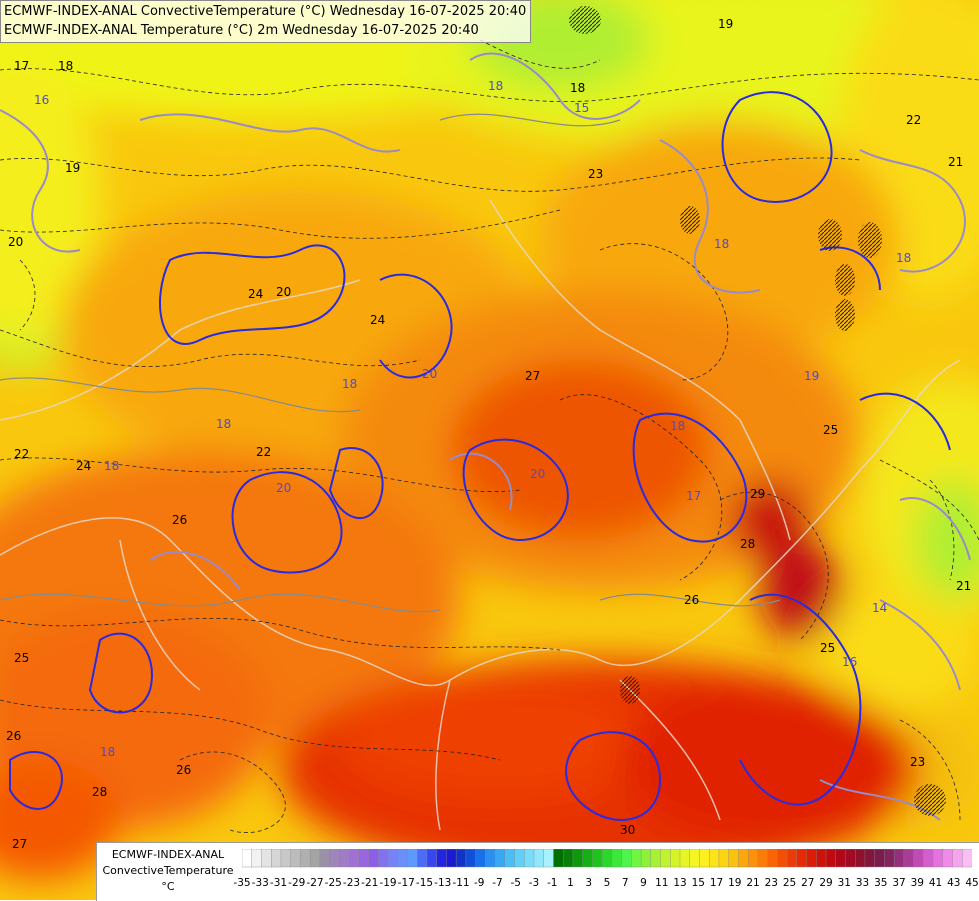 The height and width of the screenshot is (901, 979). I want to click on legend-tick-label: 21, so click(753, 883).